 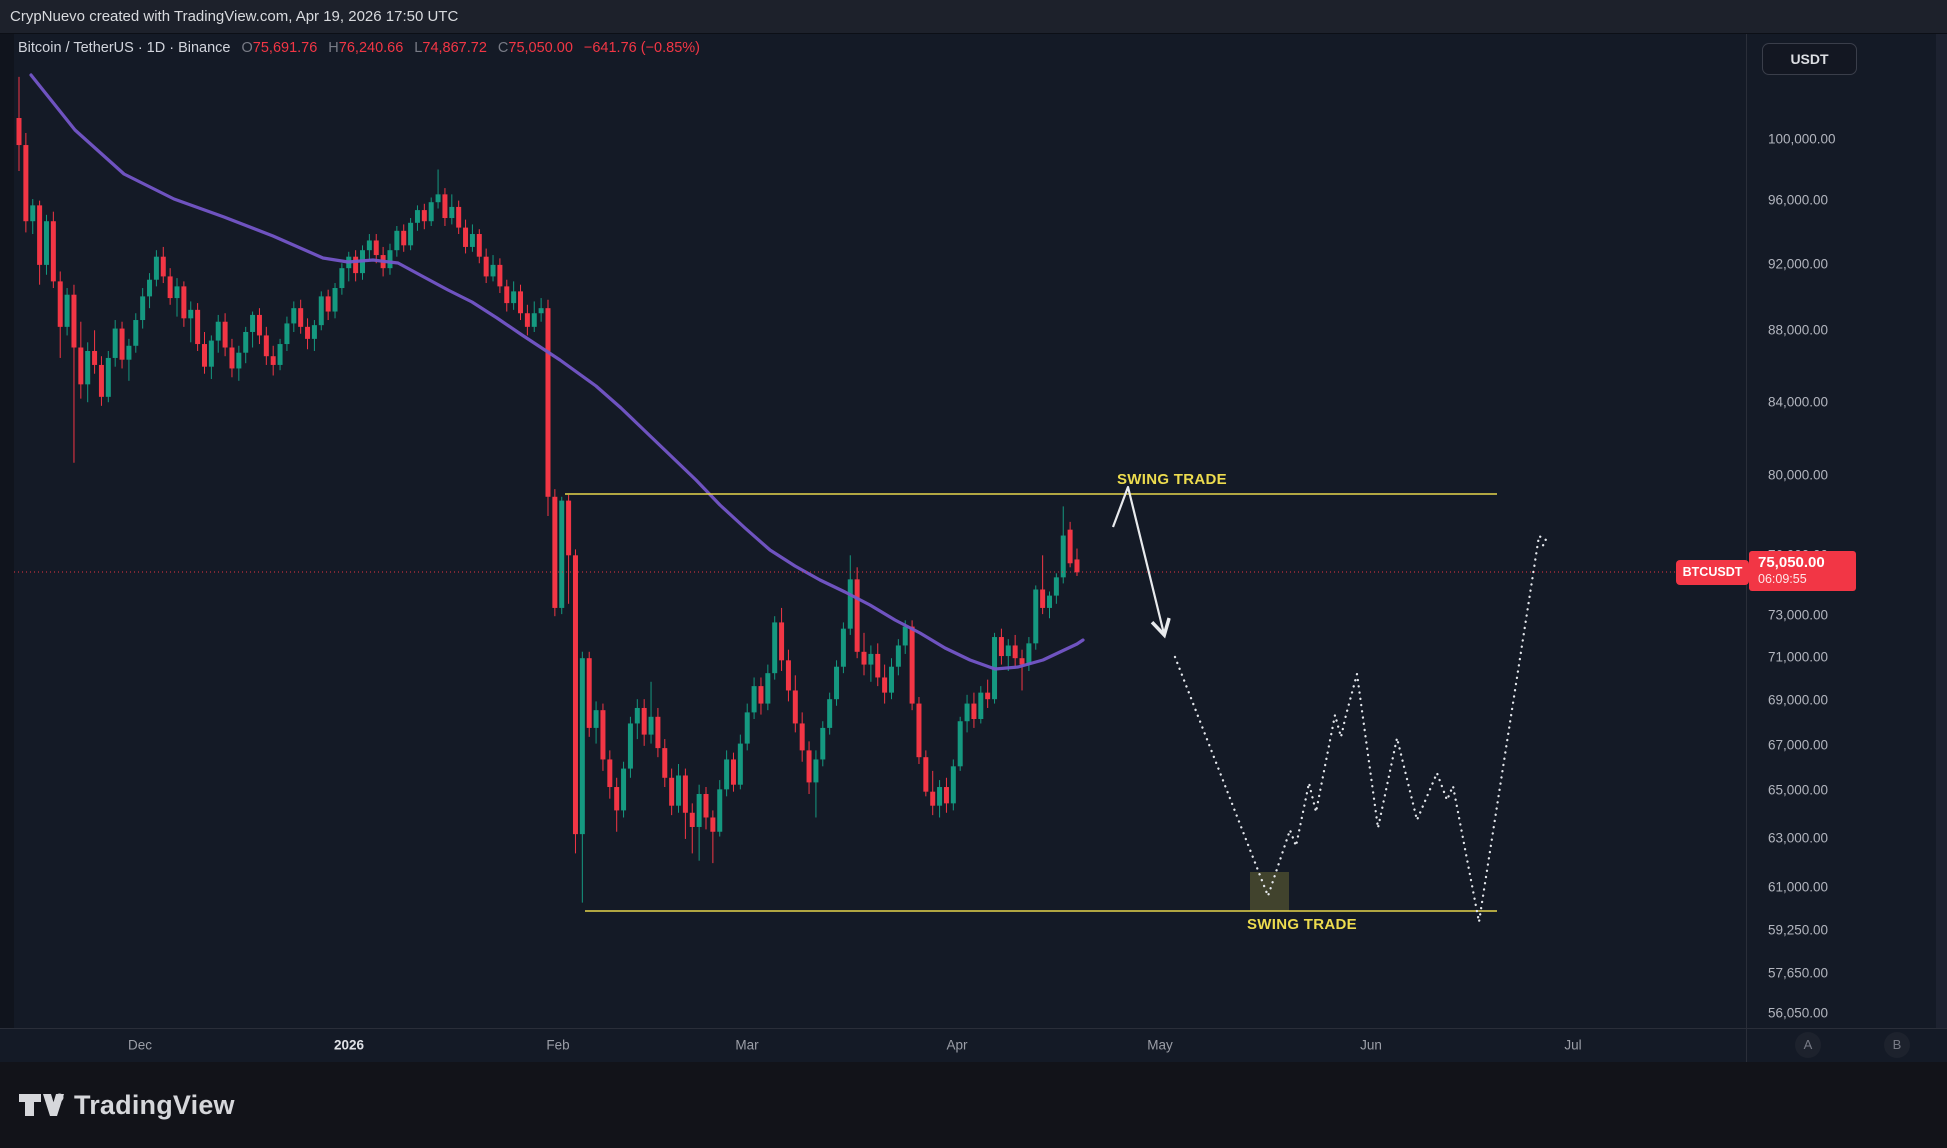 I want to click on currency-toggle-button: USDT, so click(x=1809, y=59).